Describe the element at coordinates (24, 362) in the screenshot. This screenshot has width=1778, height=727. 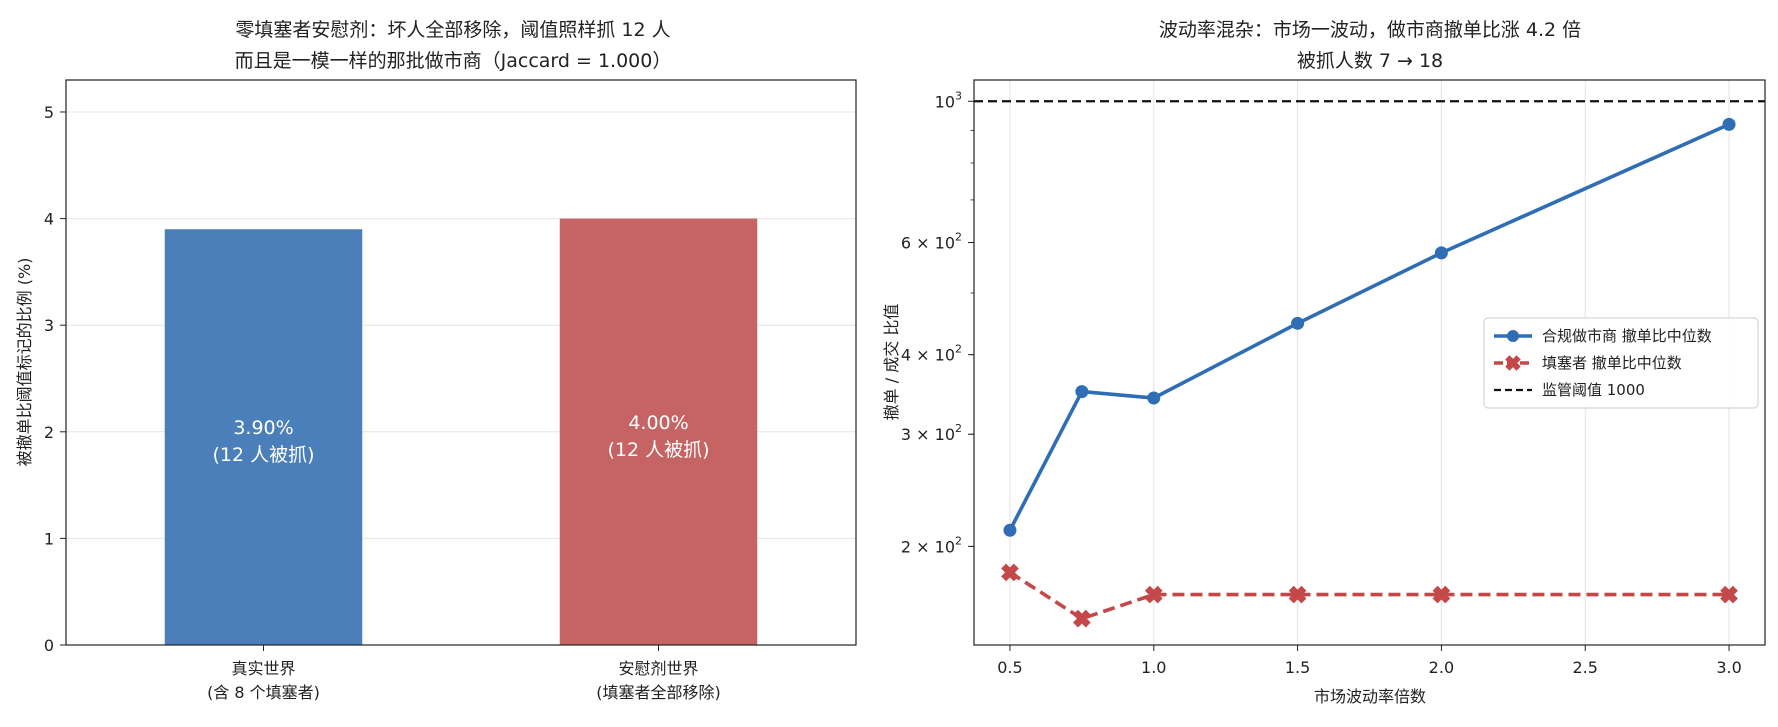
I see `left-y-axis-label: 被撤单比阈值标记的比例 (%)` at that location.